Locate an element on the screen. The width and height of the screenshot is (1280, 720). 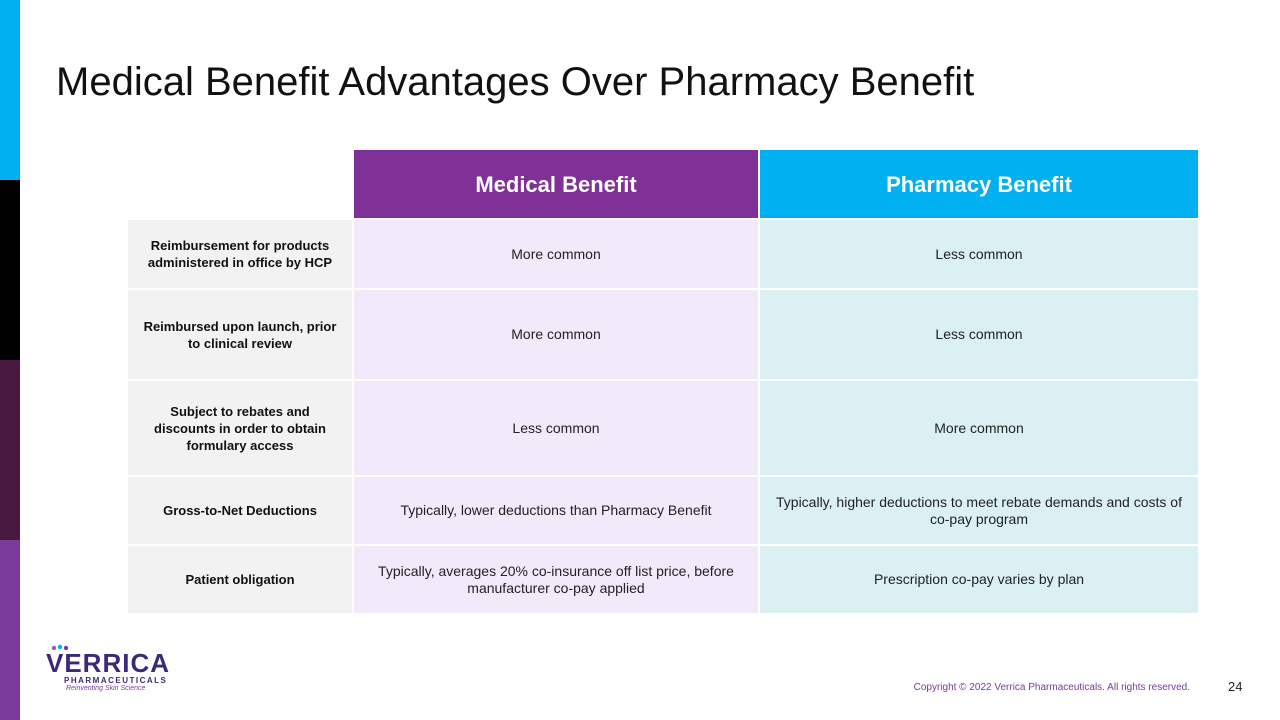
logo-subtitle: PHARMACEUTICALS is located at coordinates (116, 680).